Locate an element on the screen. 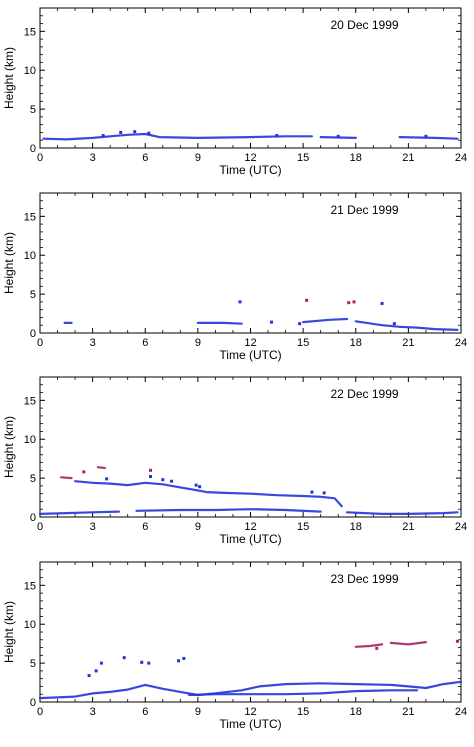  x-tick-label: 24 is located at coordinates (461, 712).